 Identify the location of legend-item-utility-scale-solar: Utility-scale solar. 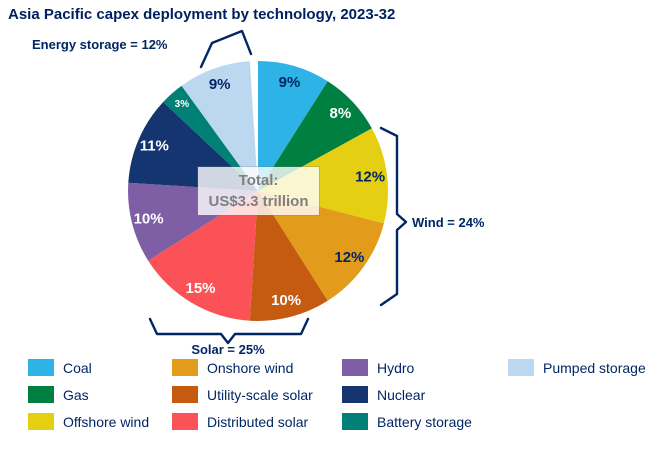
(257, 394).